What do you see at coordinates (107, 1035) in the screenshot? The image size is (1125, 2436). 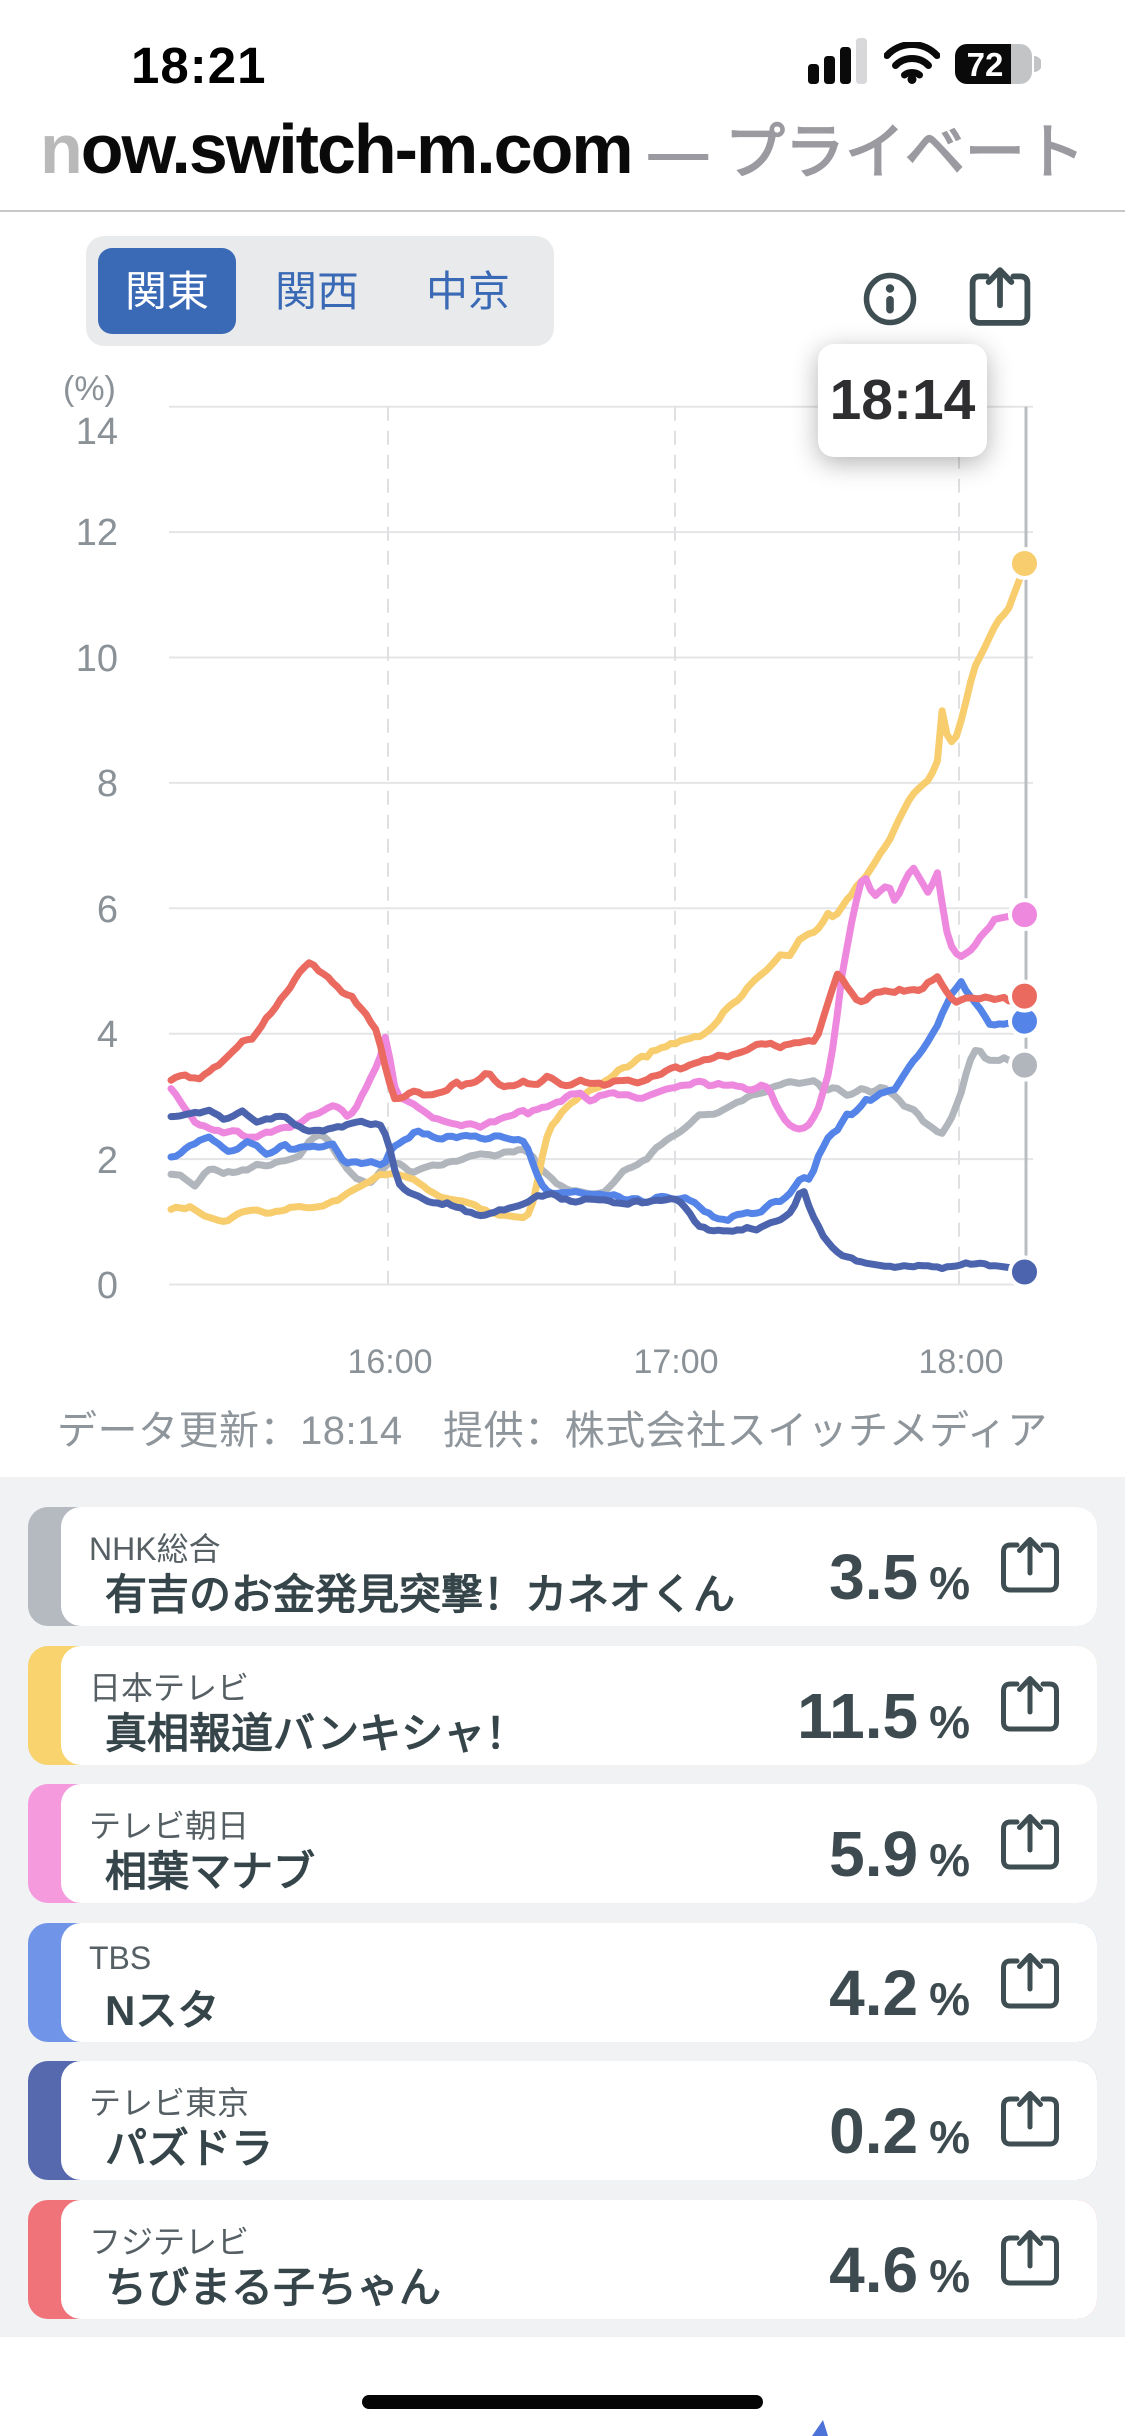 I see `svg-text: 4` at bounding box center [107, 1035].